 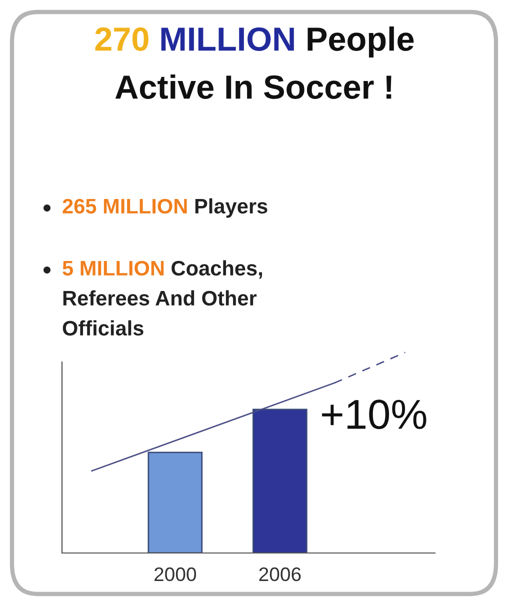 I want to click on x-tick-label: 2006, so click(x=280, y=574).